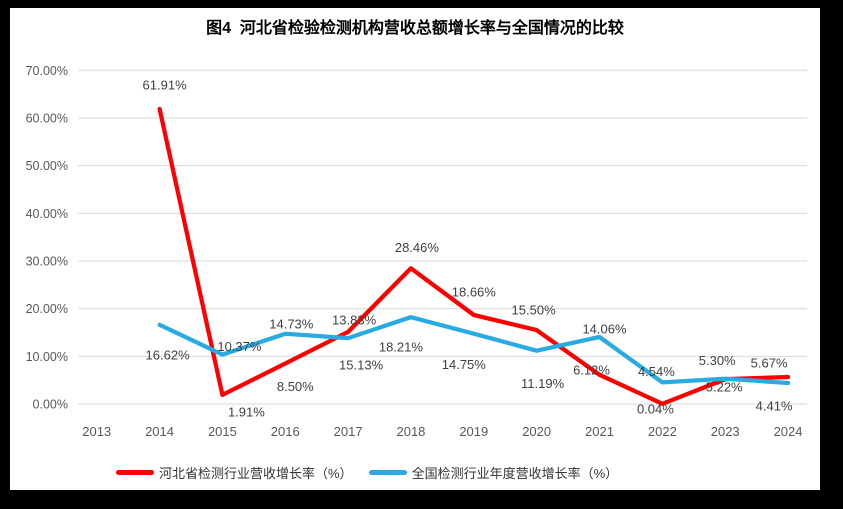 This screenshot has height=509, width=843. I want to click on x-axis-tick-label: 2021, so click(599, 431).